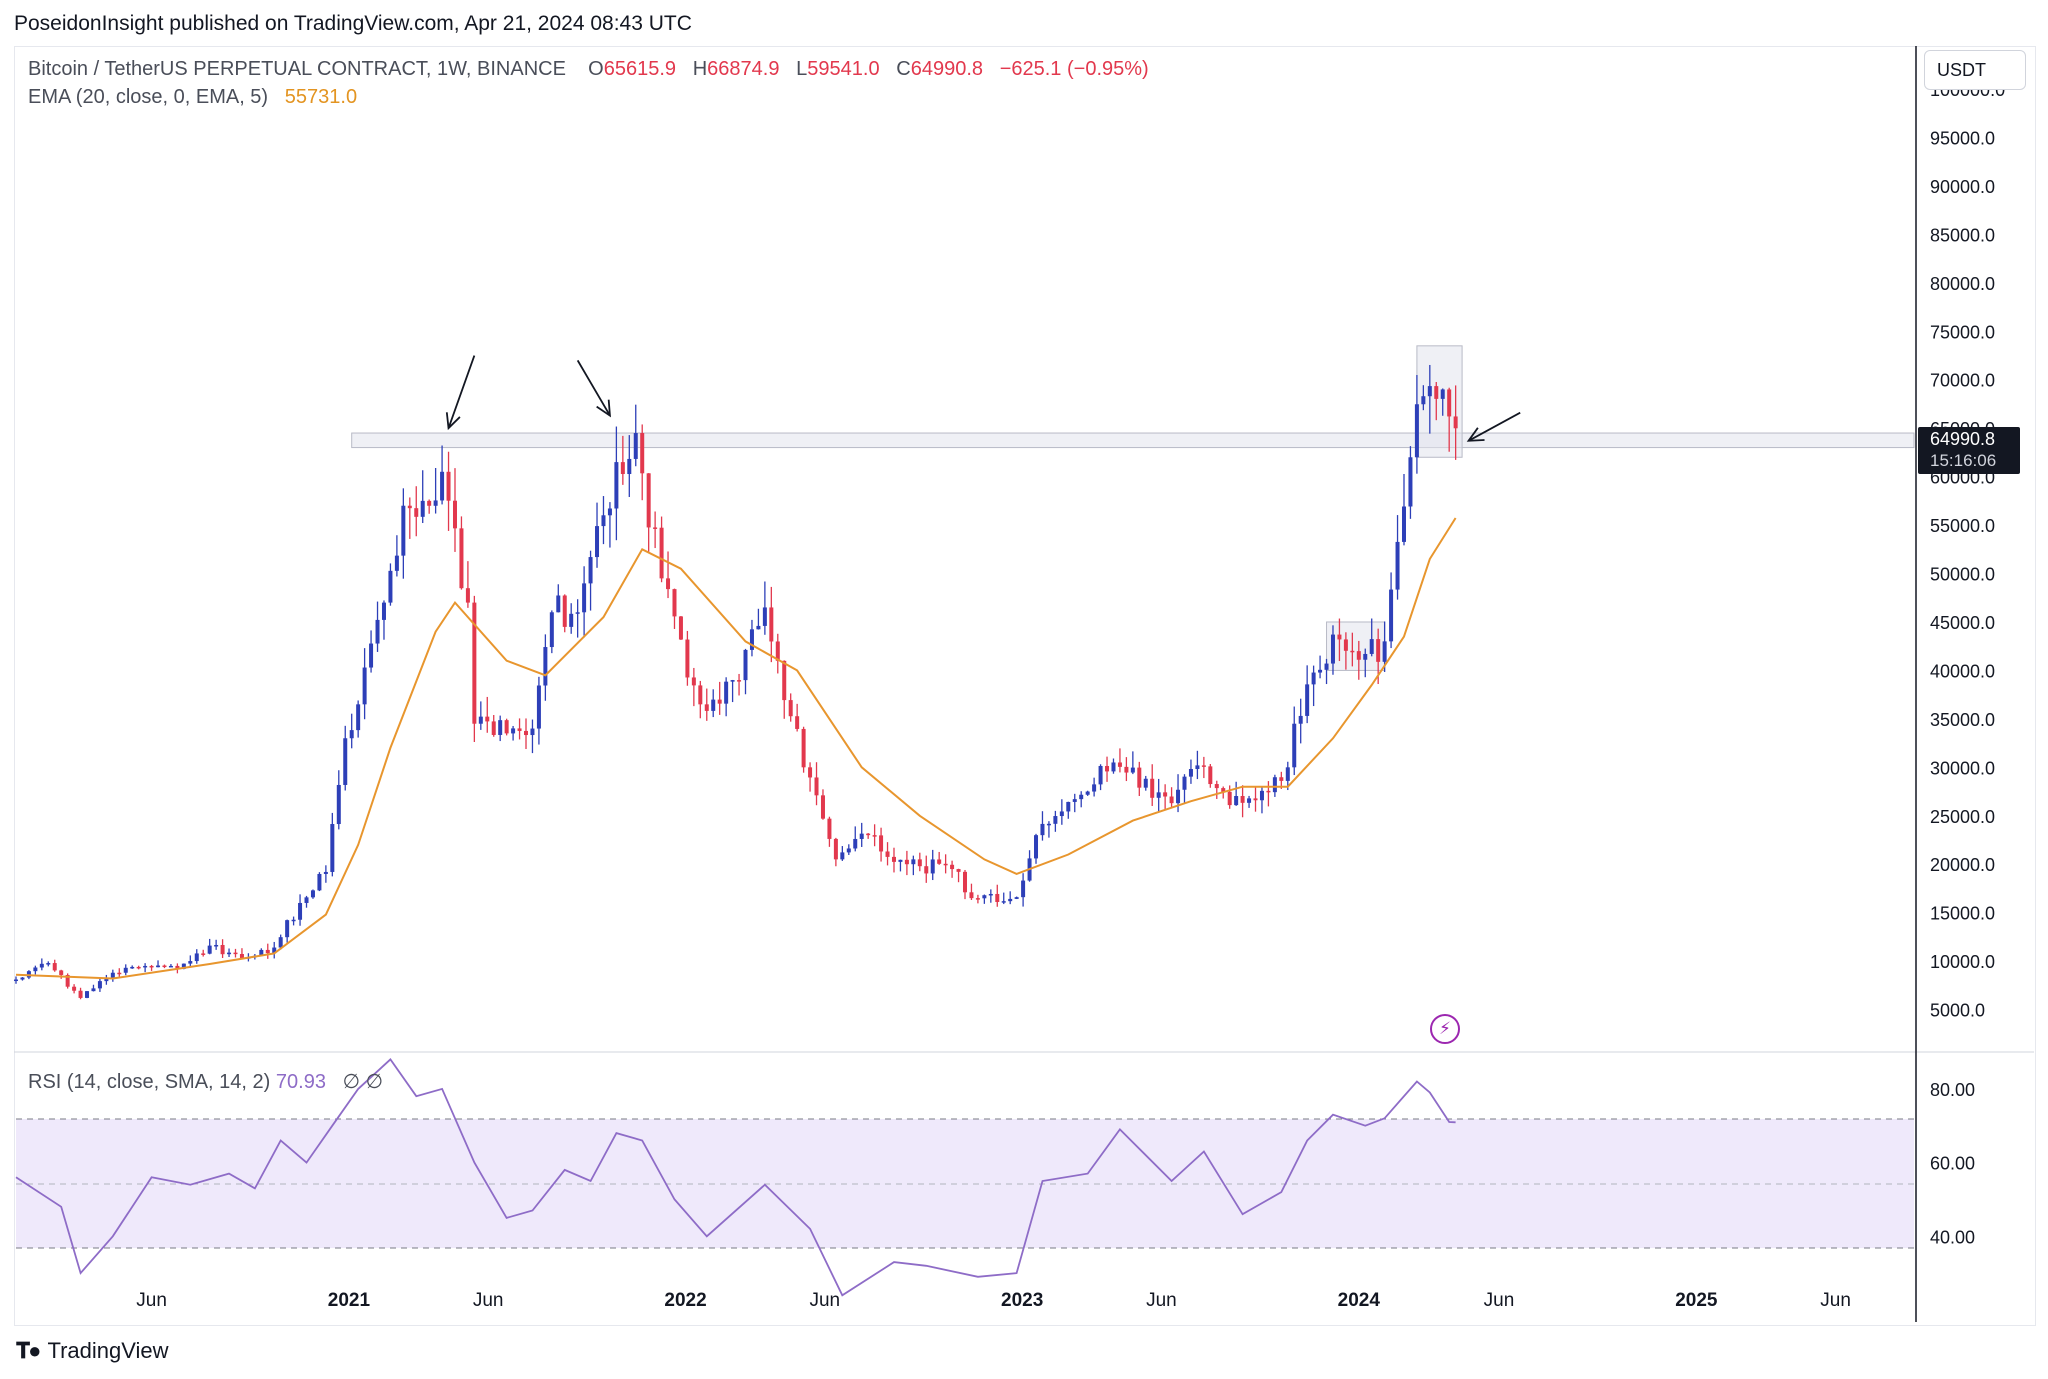  I want to click on legend-ema-row: EMA (20, close, 0, EMA, 5) 55731.0, so click(192, 97).